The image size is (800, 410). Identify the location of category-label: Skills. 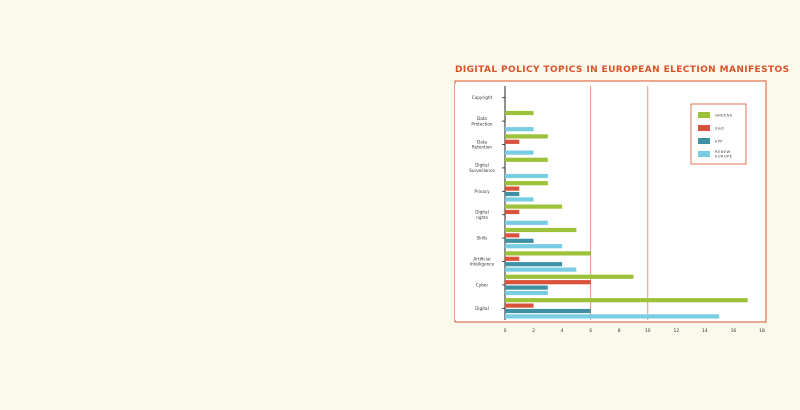
(482, 238).